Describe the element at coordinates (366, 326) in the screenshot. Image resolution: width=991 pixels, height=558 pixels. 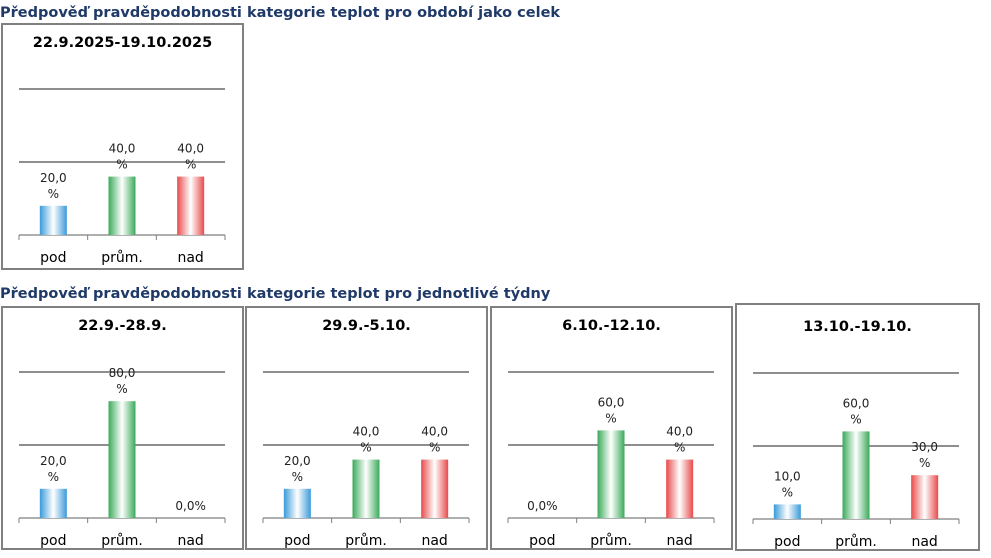
I see `chart-title: 29.9.-5.10.` at that location.